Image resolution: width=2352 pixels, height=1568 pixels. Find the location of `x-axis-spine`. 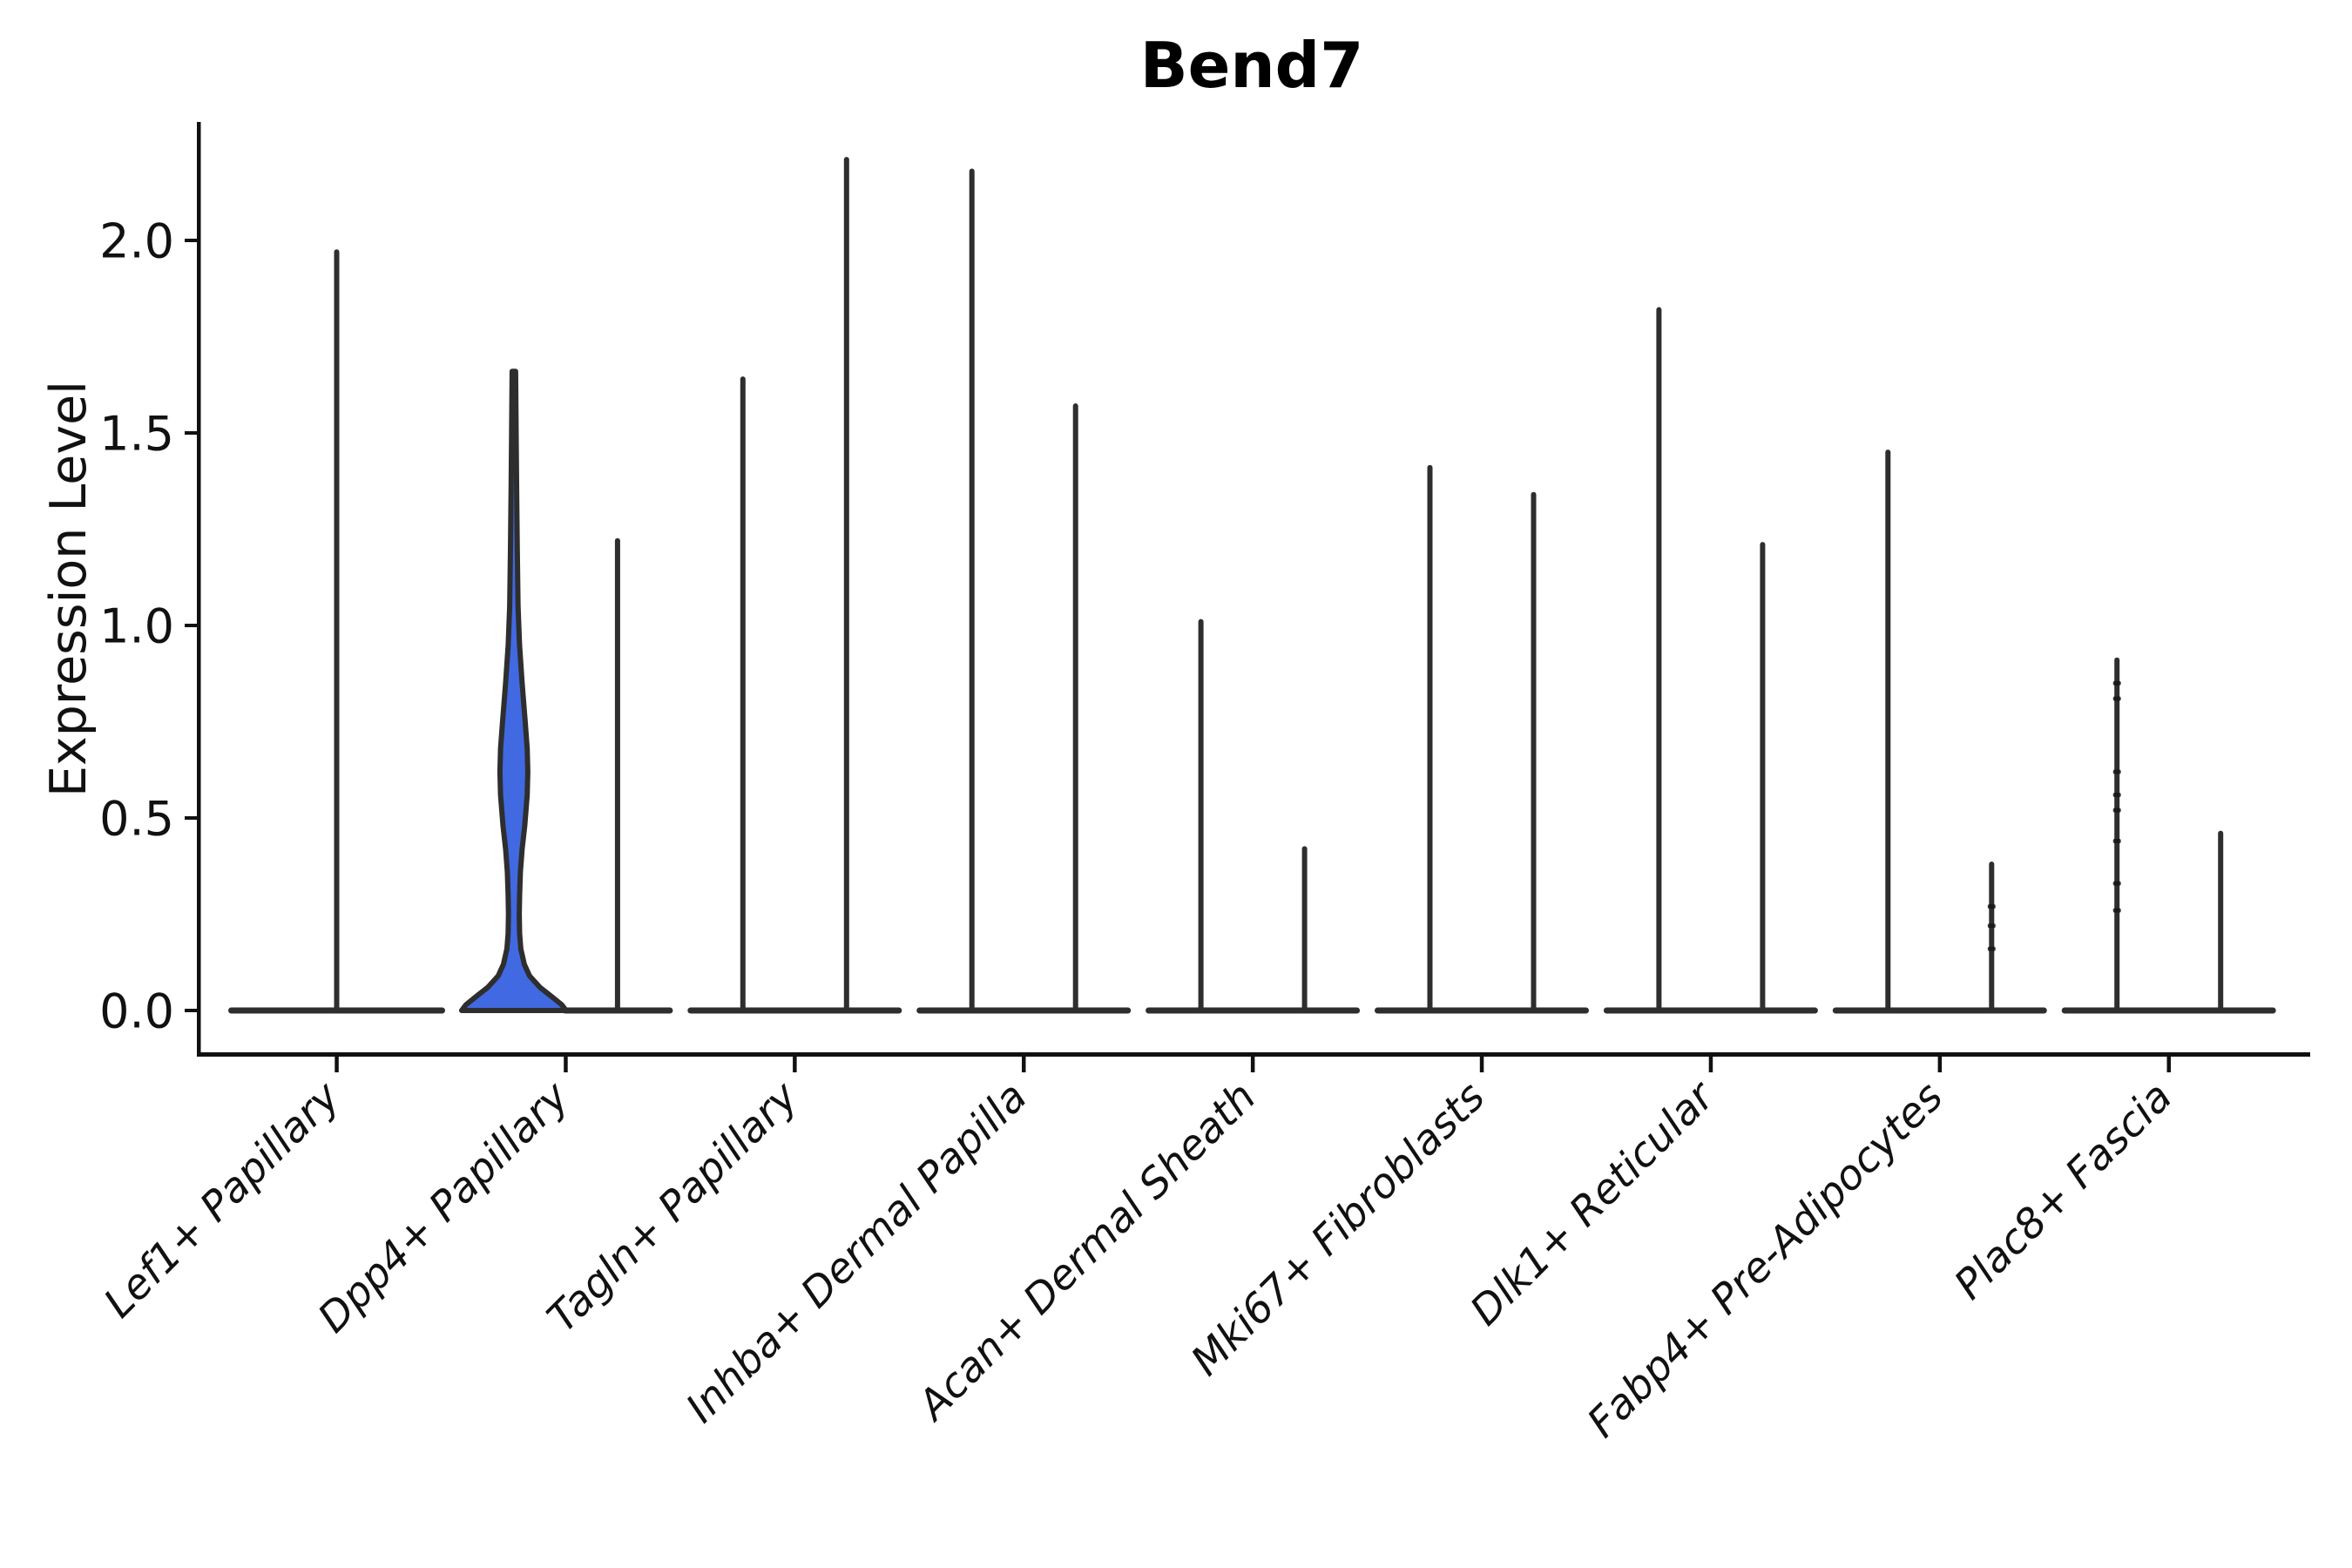

x-axis-spine is located at coordinates (1253, 1054).